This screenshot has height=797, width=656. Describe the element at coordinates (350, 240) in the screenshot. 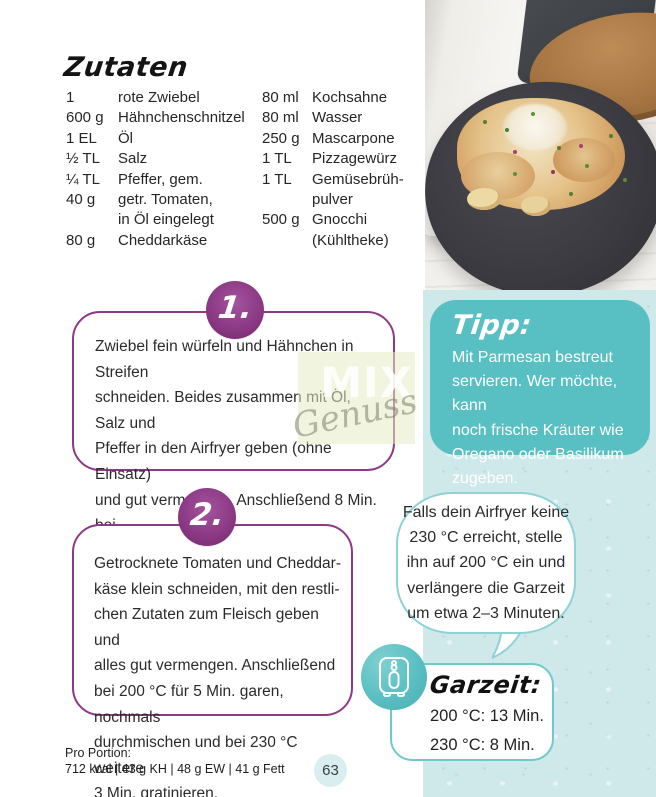

I see `ingredient: (Kühltheke)` at that location.